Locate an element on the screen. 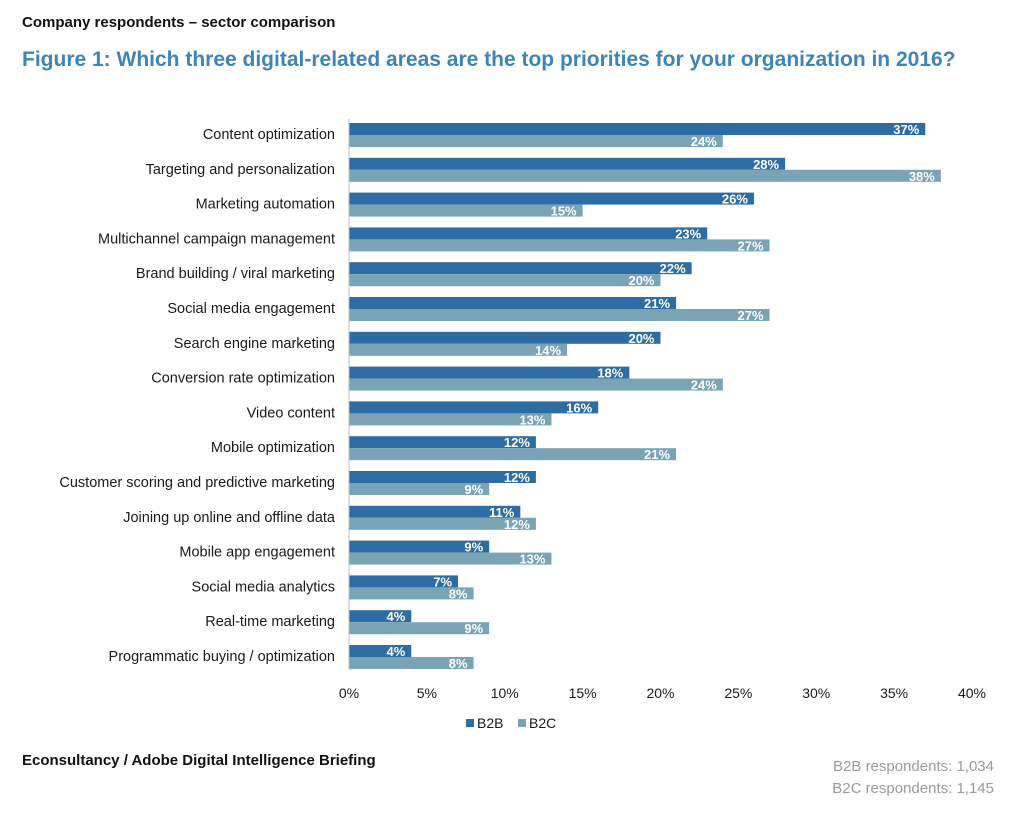  x-tick-label: 20% is located at coordinates (660, 693).